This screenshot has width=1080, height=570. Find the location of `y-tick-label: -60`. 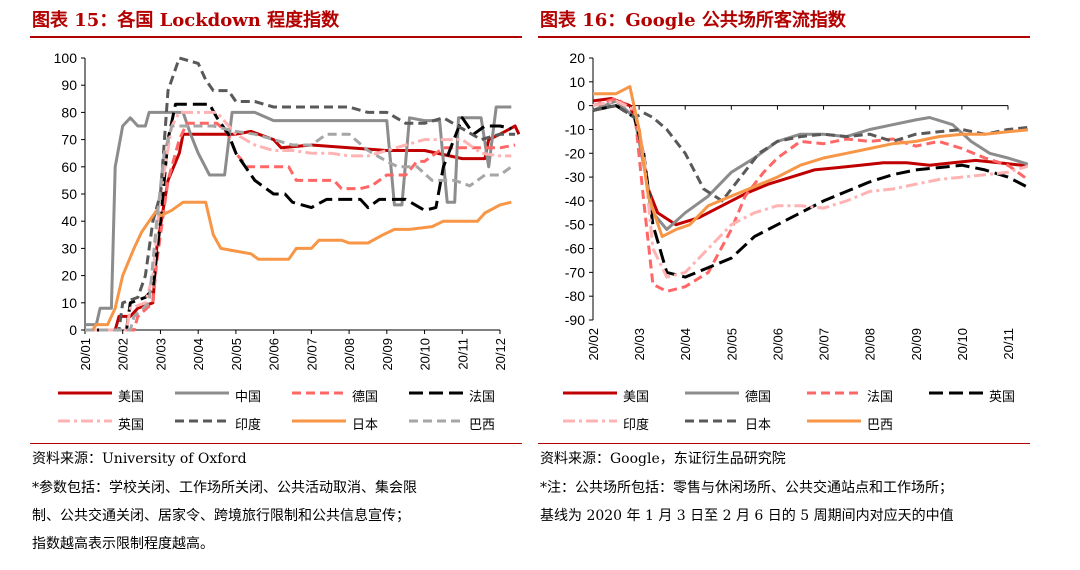

y-tick-label: -60 is located at coordinates (575, 249).